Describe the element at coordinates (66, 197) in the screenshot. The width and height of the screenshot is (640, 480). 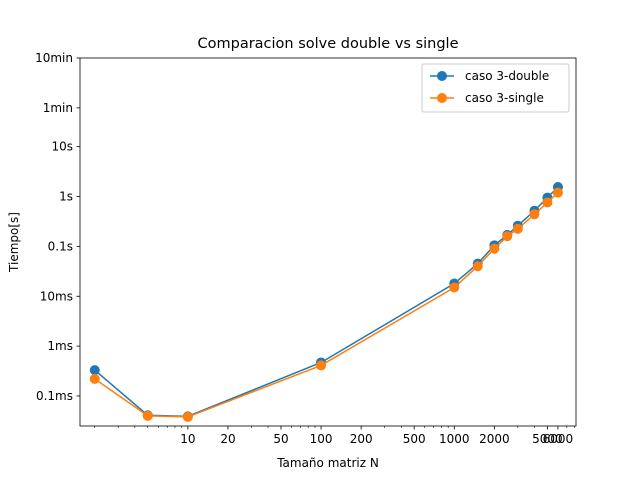
I see `y-tick-label: 1s` at that location.